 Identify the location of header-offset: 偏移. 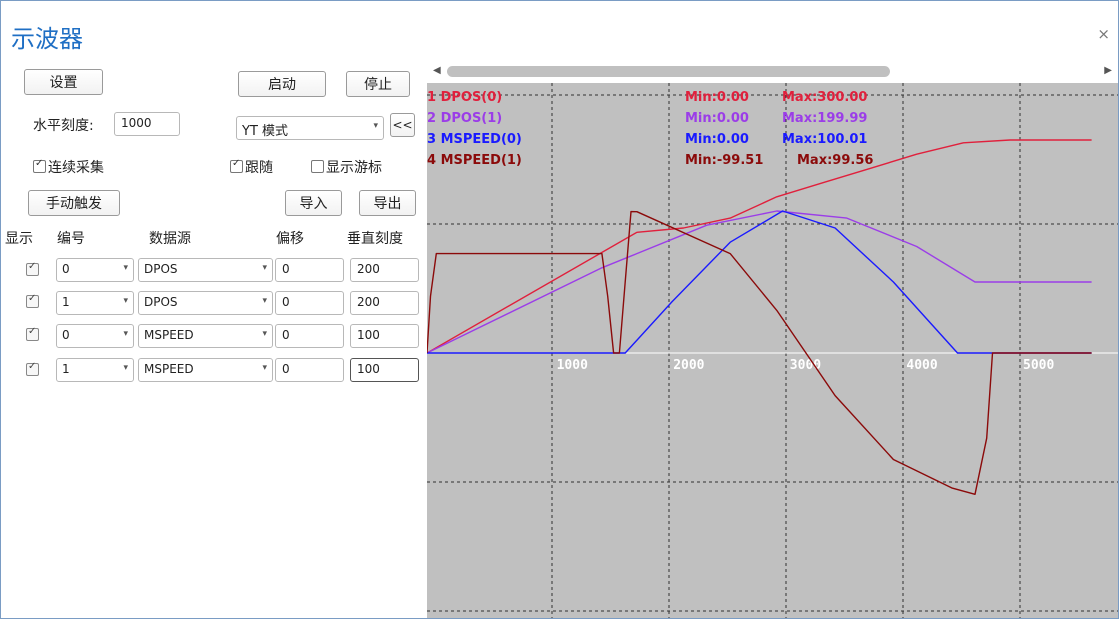
(290, 239).